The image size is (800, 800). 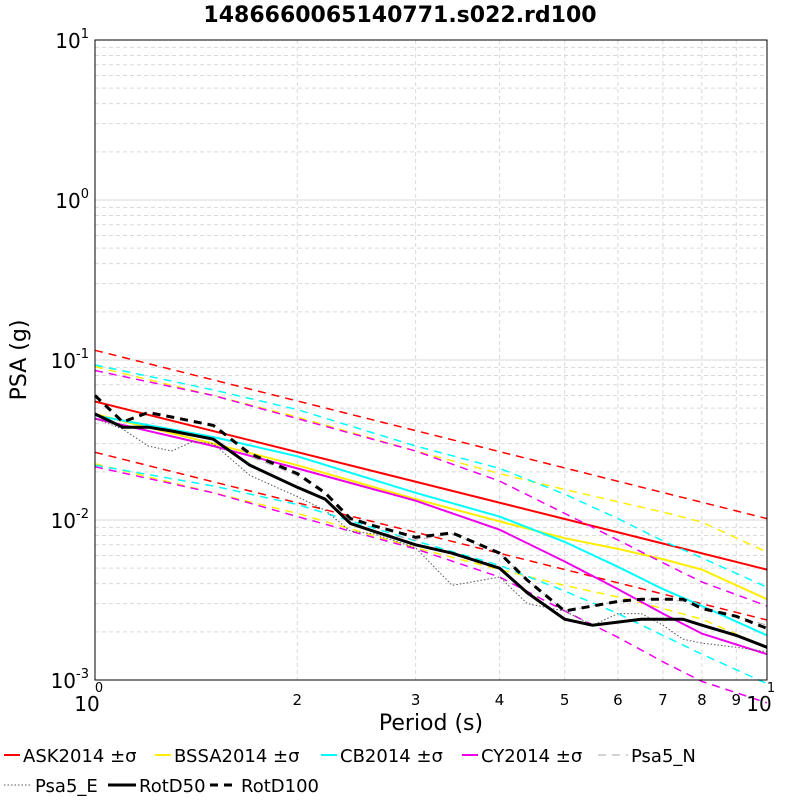 I want to click on x-tick-exponent: 0, so click(x=99, y=688).